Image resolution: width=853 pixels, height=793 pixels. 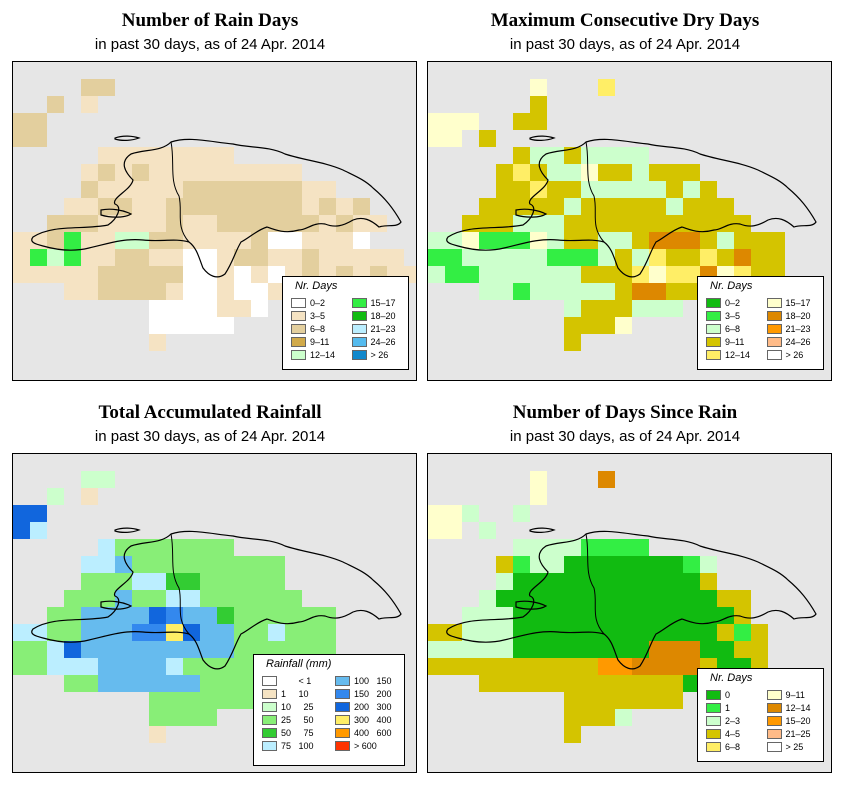 What do you see at coordinates (373, 719) in the screenshot?
I see `legend-label: 300 400` at bounding box center [373, 719].